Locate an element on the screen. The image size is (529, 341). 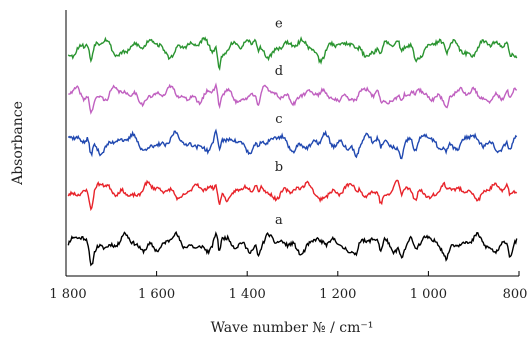
x-ticks: 1 800 1 600 1 400 1 200 1 000 800 is located at coordinates (288, 286).